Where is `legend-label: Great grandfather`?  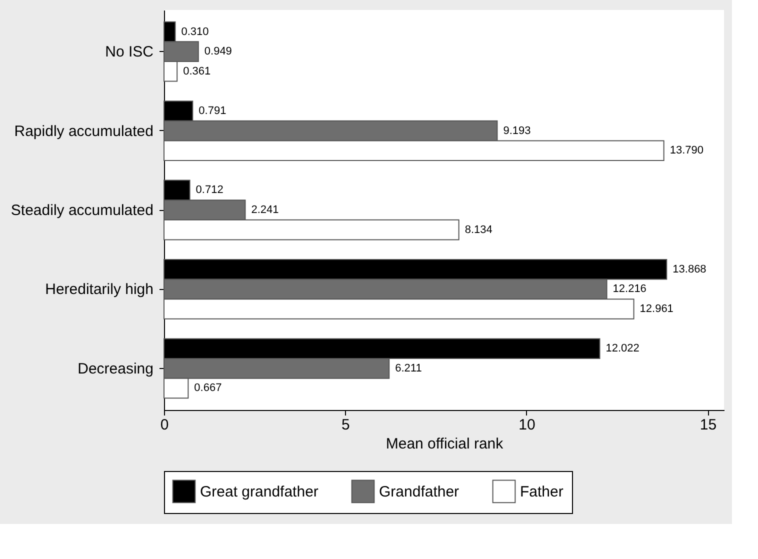
legend-label: Great grandfather is located at coordinates (259, 491).